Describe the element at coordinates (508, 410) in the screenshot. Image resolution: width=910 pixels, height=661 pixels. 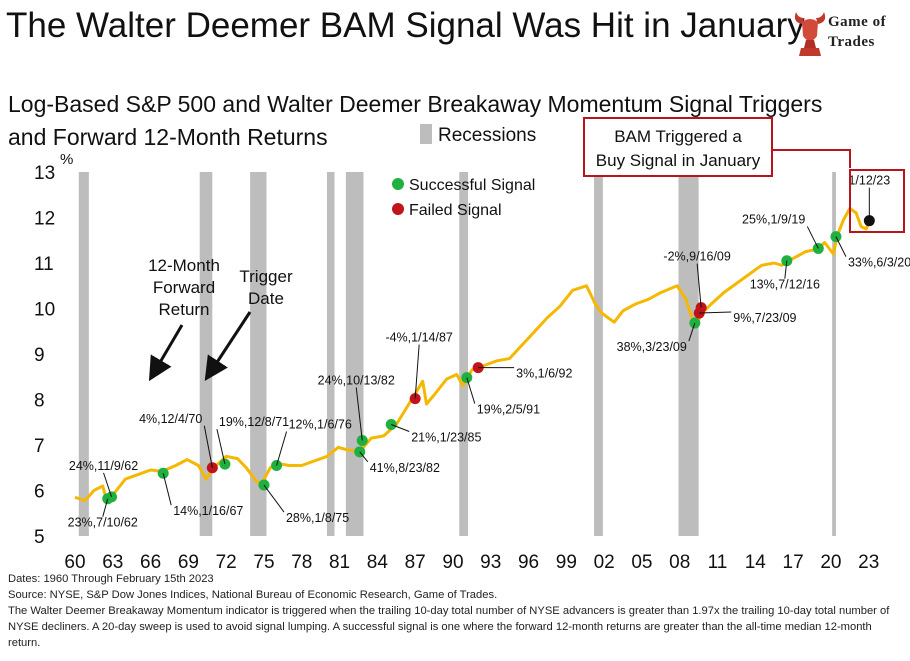
I see `signal-label: 19%,2/5/91` at that location.